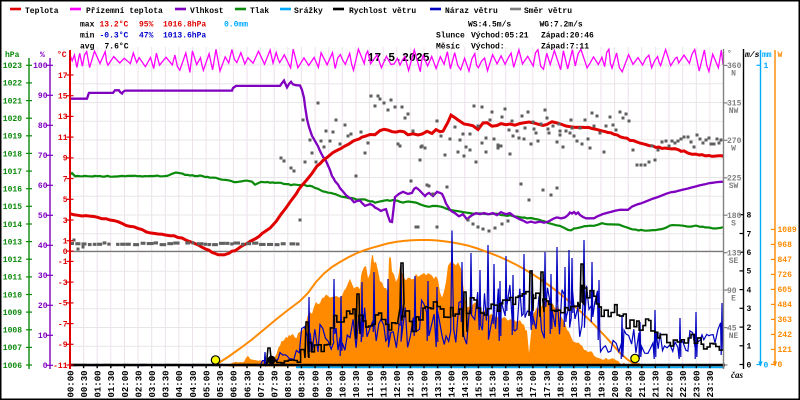 The image size is (800, 400). I want to click on svg-text: 09:30, so click(330, 383).